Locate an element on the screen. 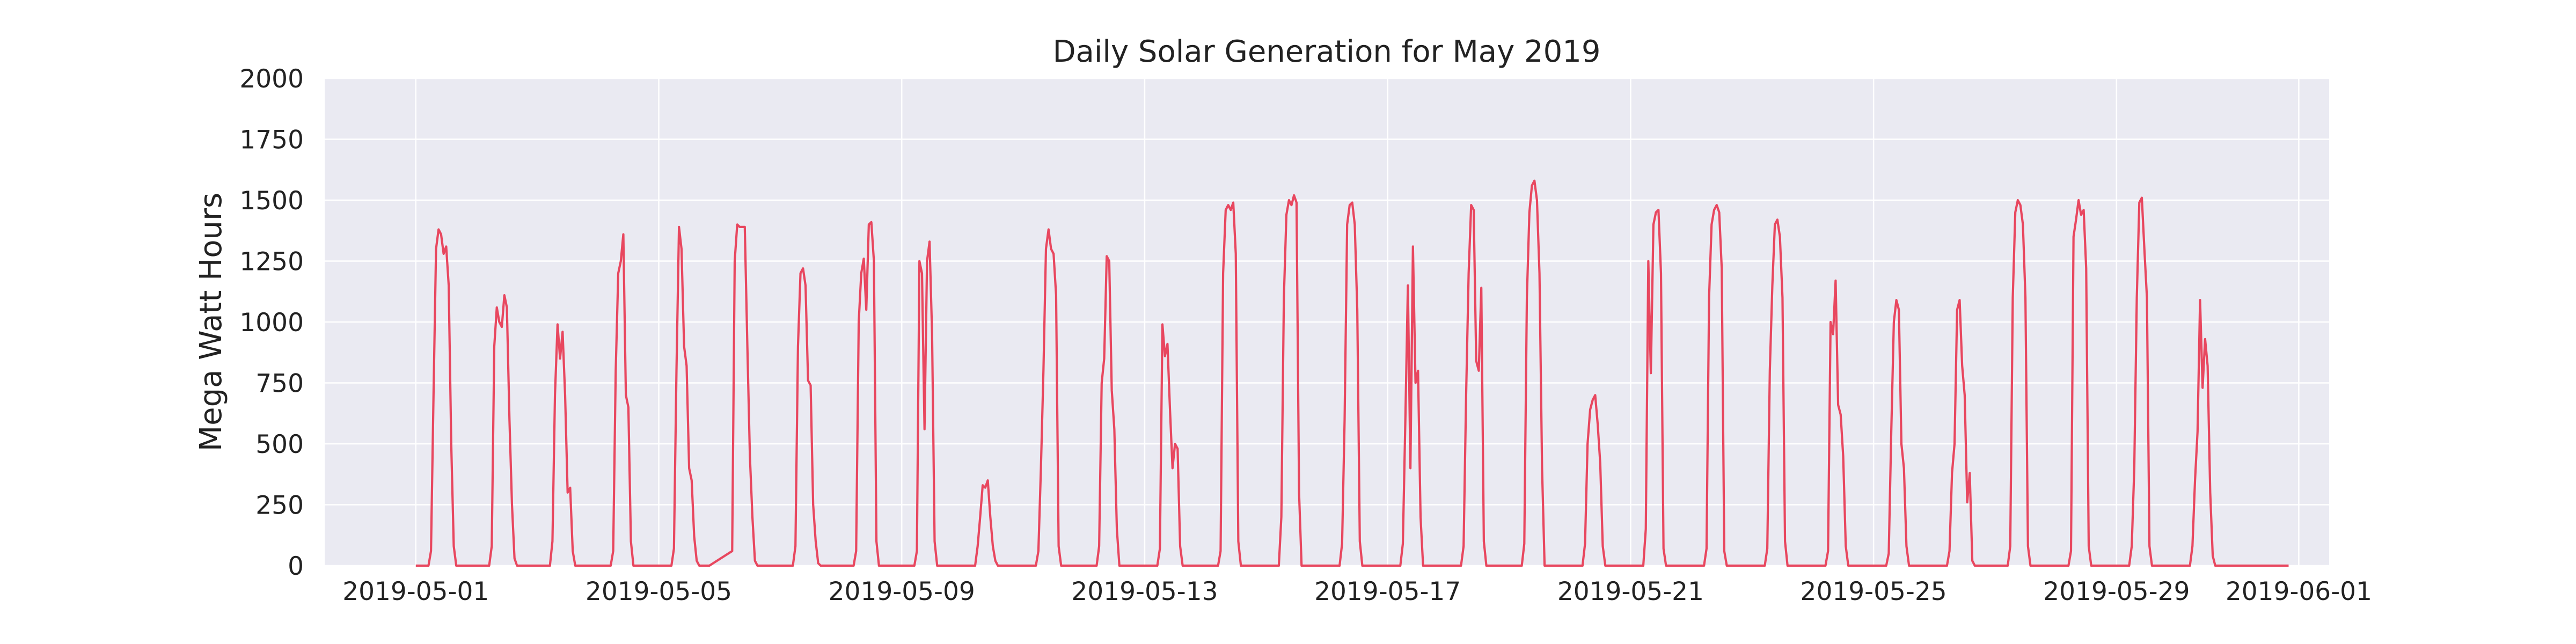 This screenshot has width=2576, height=644. y-tick-label: 1000 is located at coordinates (271, 323).